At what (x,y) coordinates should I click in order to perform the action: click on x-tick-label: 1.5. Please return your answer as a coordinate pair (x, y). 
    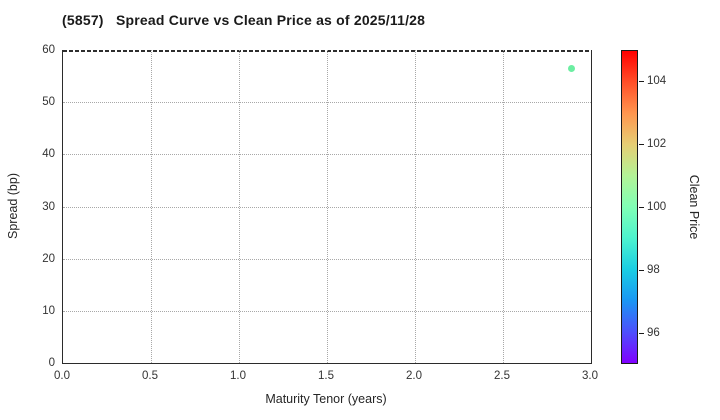
    Looking at the image, I should click on (326, 376).